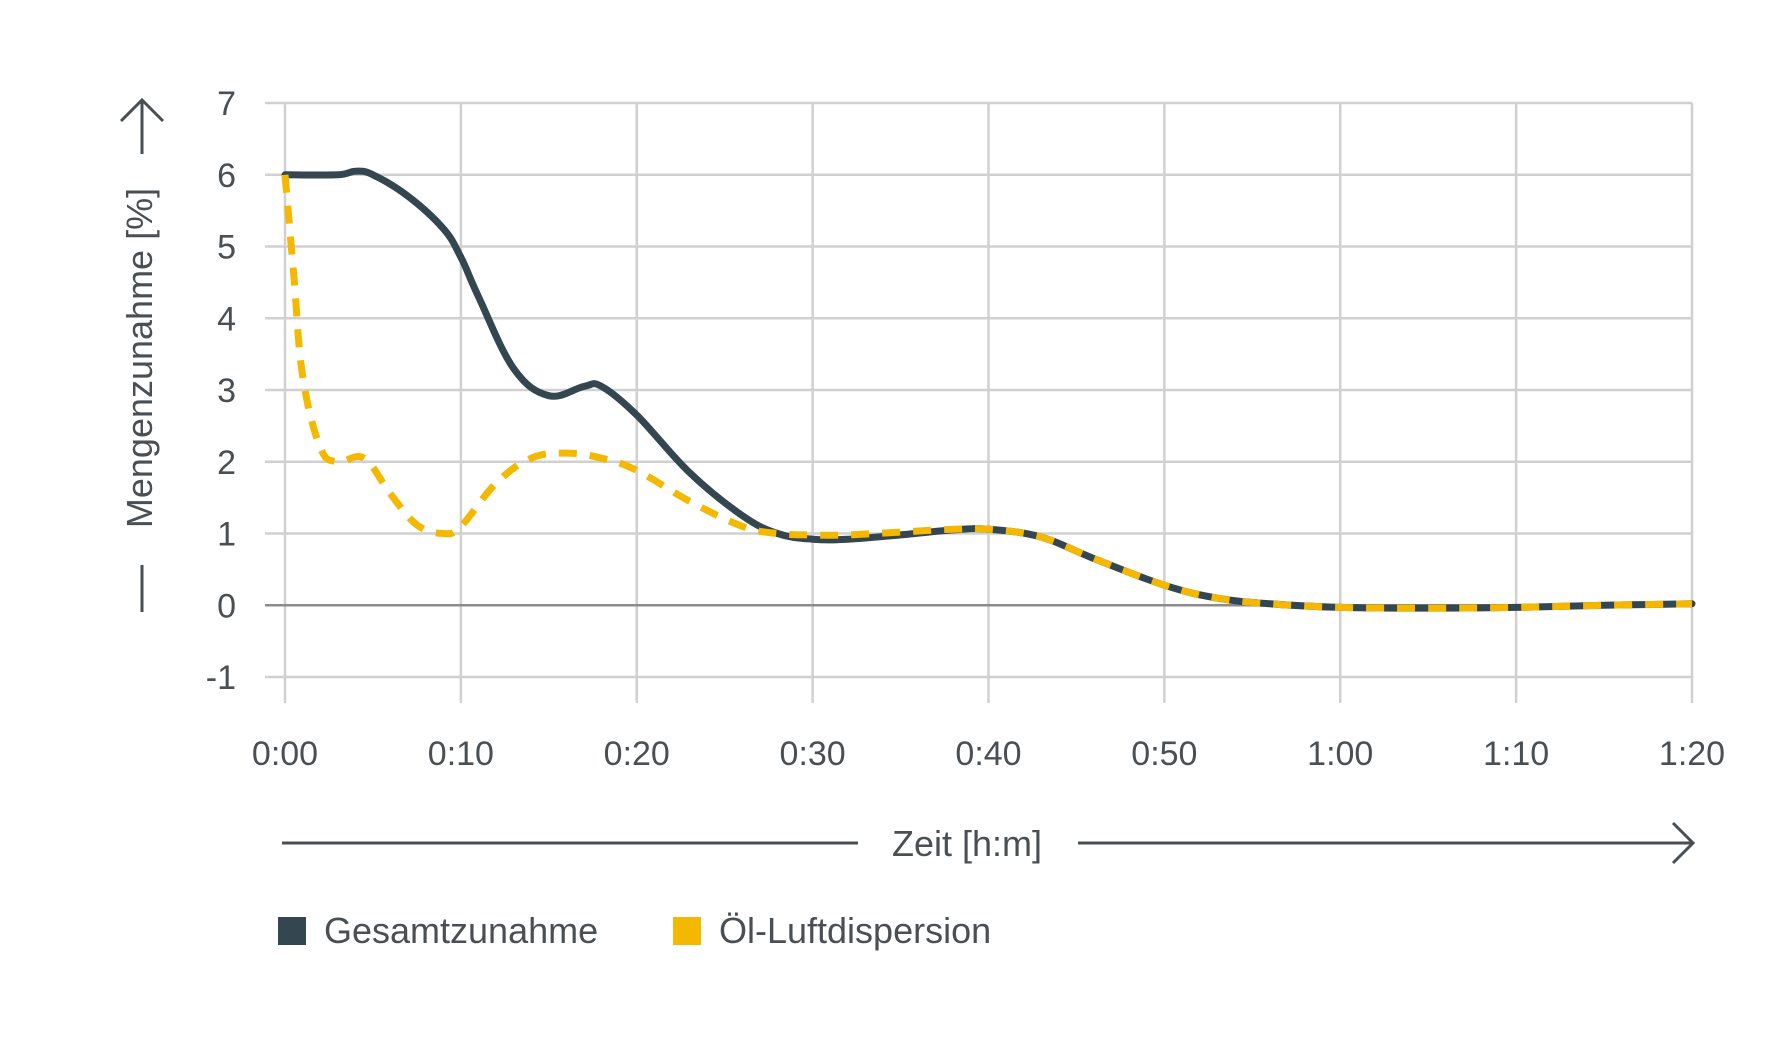  I want to click on x-axis-title-group: Zeit [h:m], so click(989, 843).